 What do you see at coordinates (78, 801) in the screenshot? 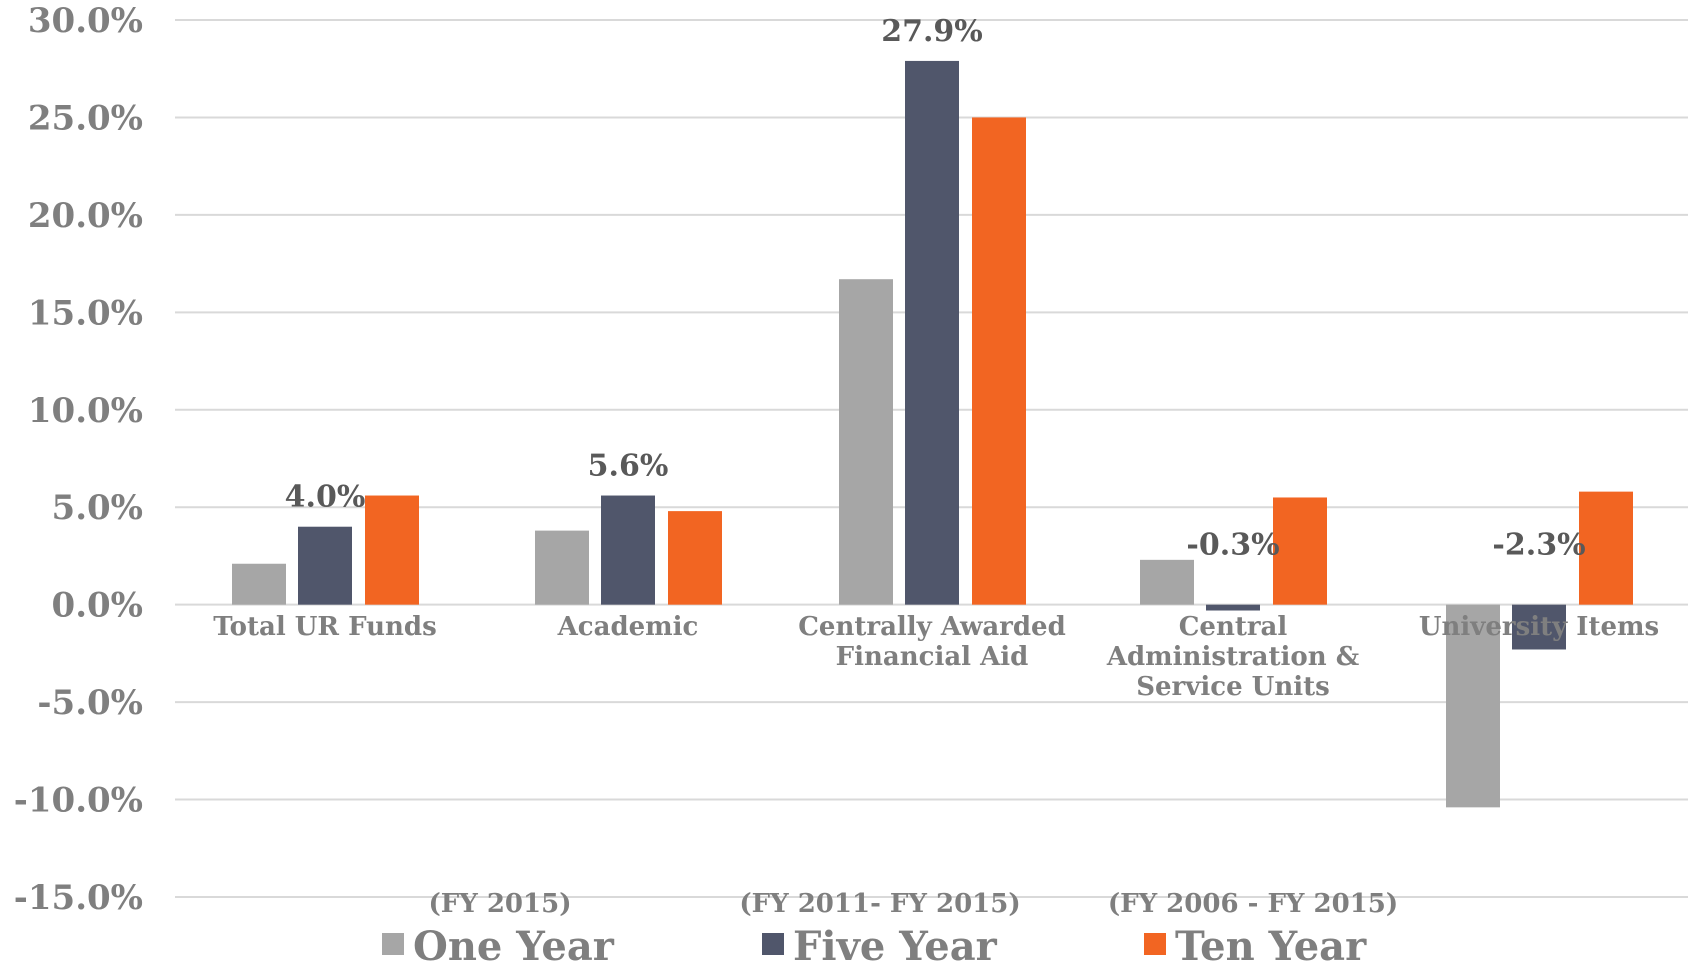
I see `y-tick-label: -10.0%` at bounding box center [78, 801].